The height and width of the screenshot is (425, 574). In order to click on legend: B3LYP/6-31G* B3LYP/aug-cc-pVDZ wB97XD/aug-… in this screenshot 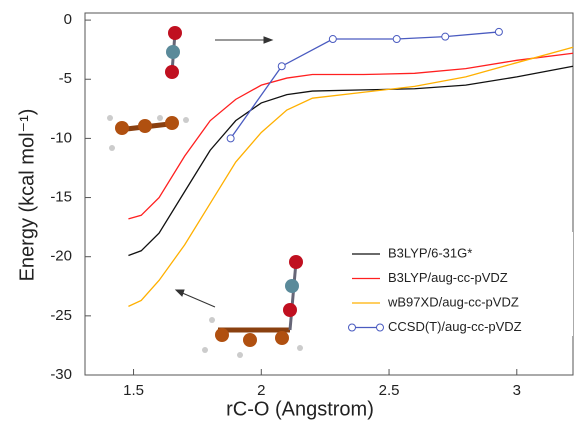, I will do `click(435, 289)`.